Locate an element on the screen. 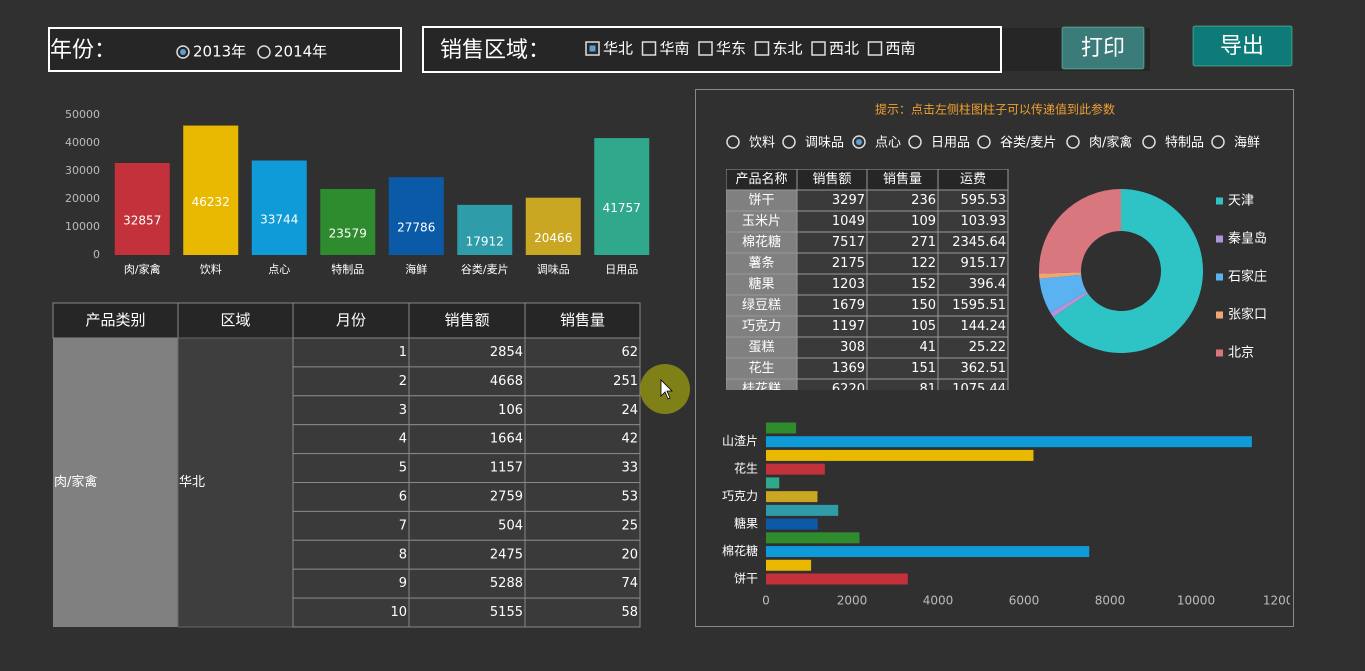  category-option: 日用品 is located at coordinates (950, 143).